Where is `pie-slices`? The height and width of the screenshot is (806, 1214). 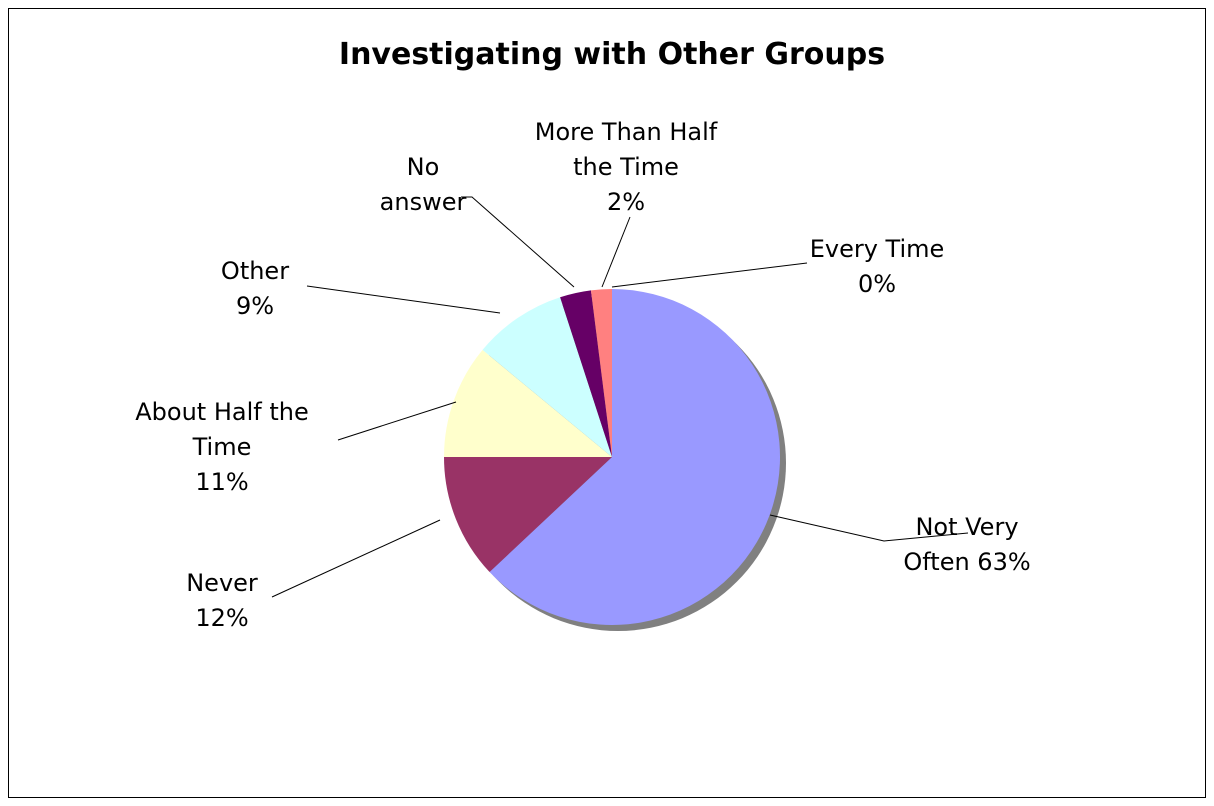
pie-slices is located at coordinates (612, 457).